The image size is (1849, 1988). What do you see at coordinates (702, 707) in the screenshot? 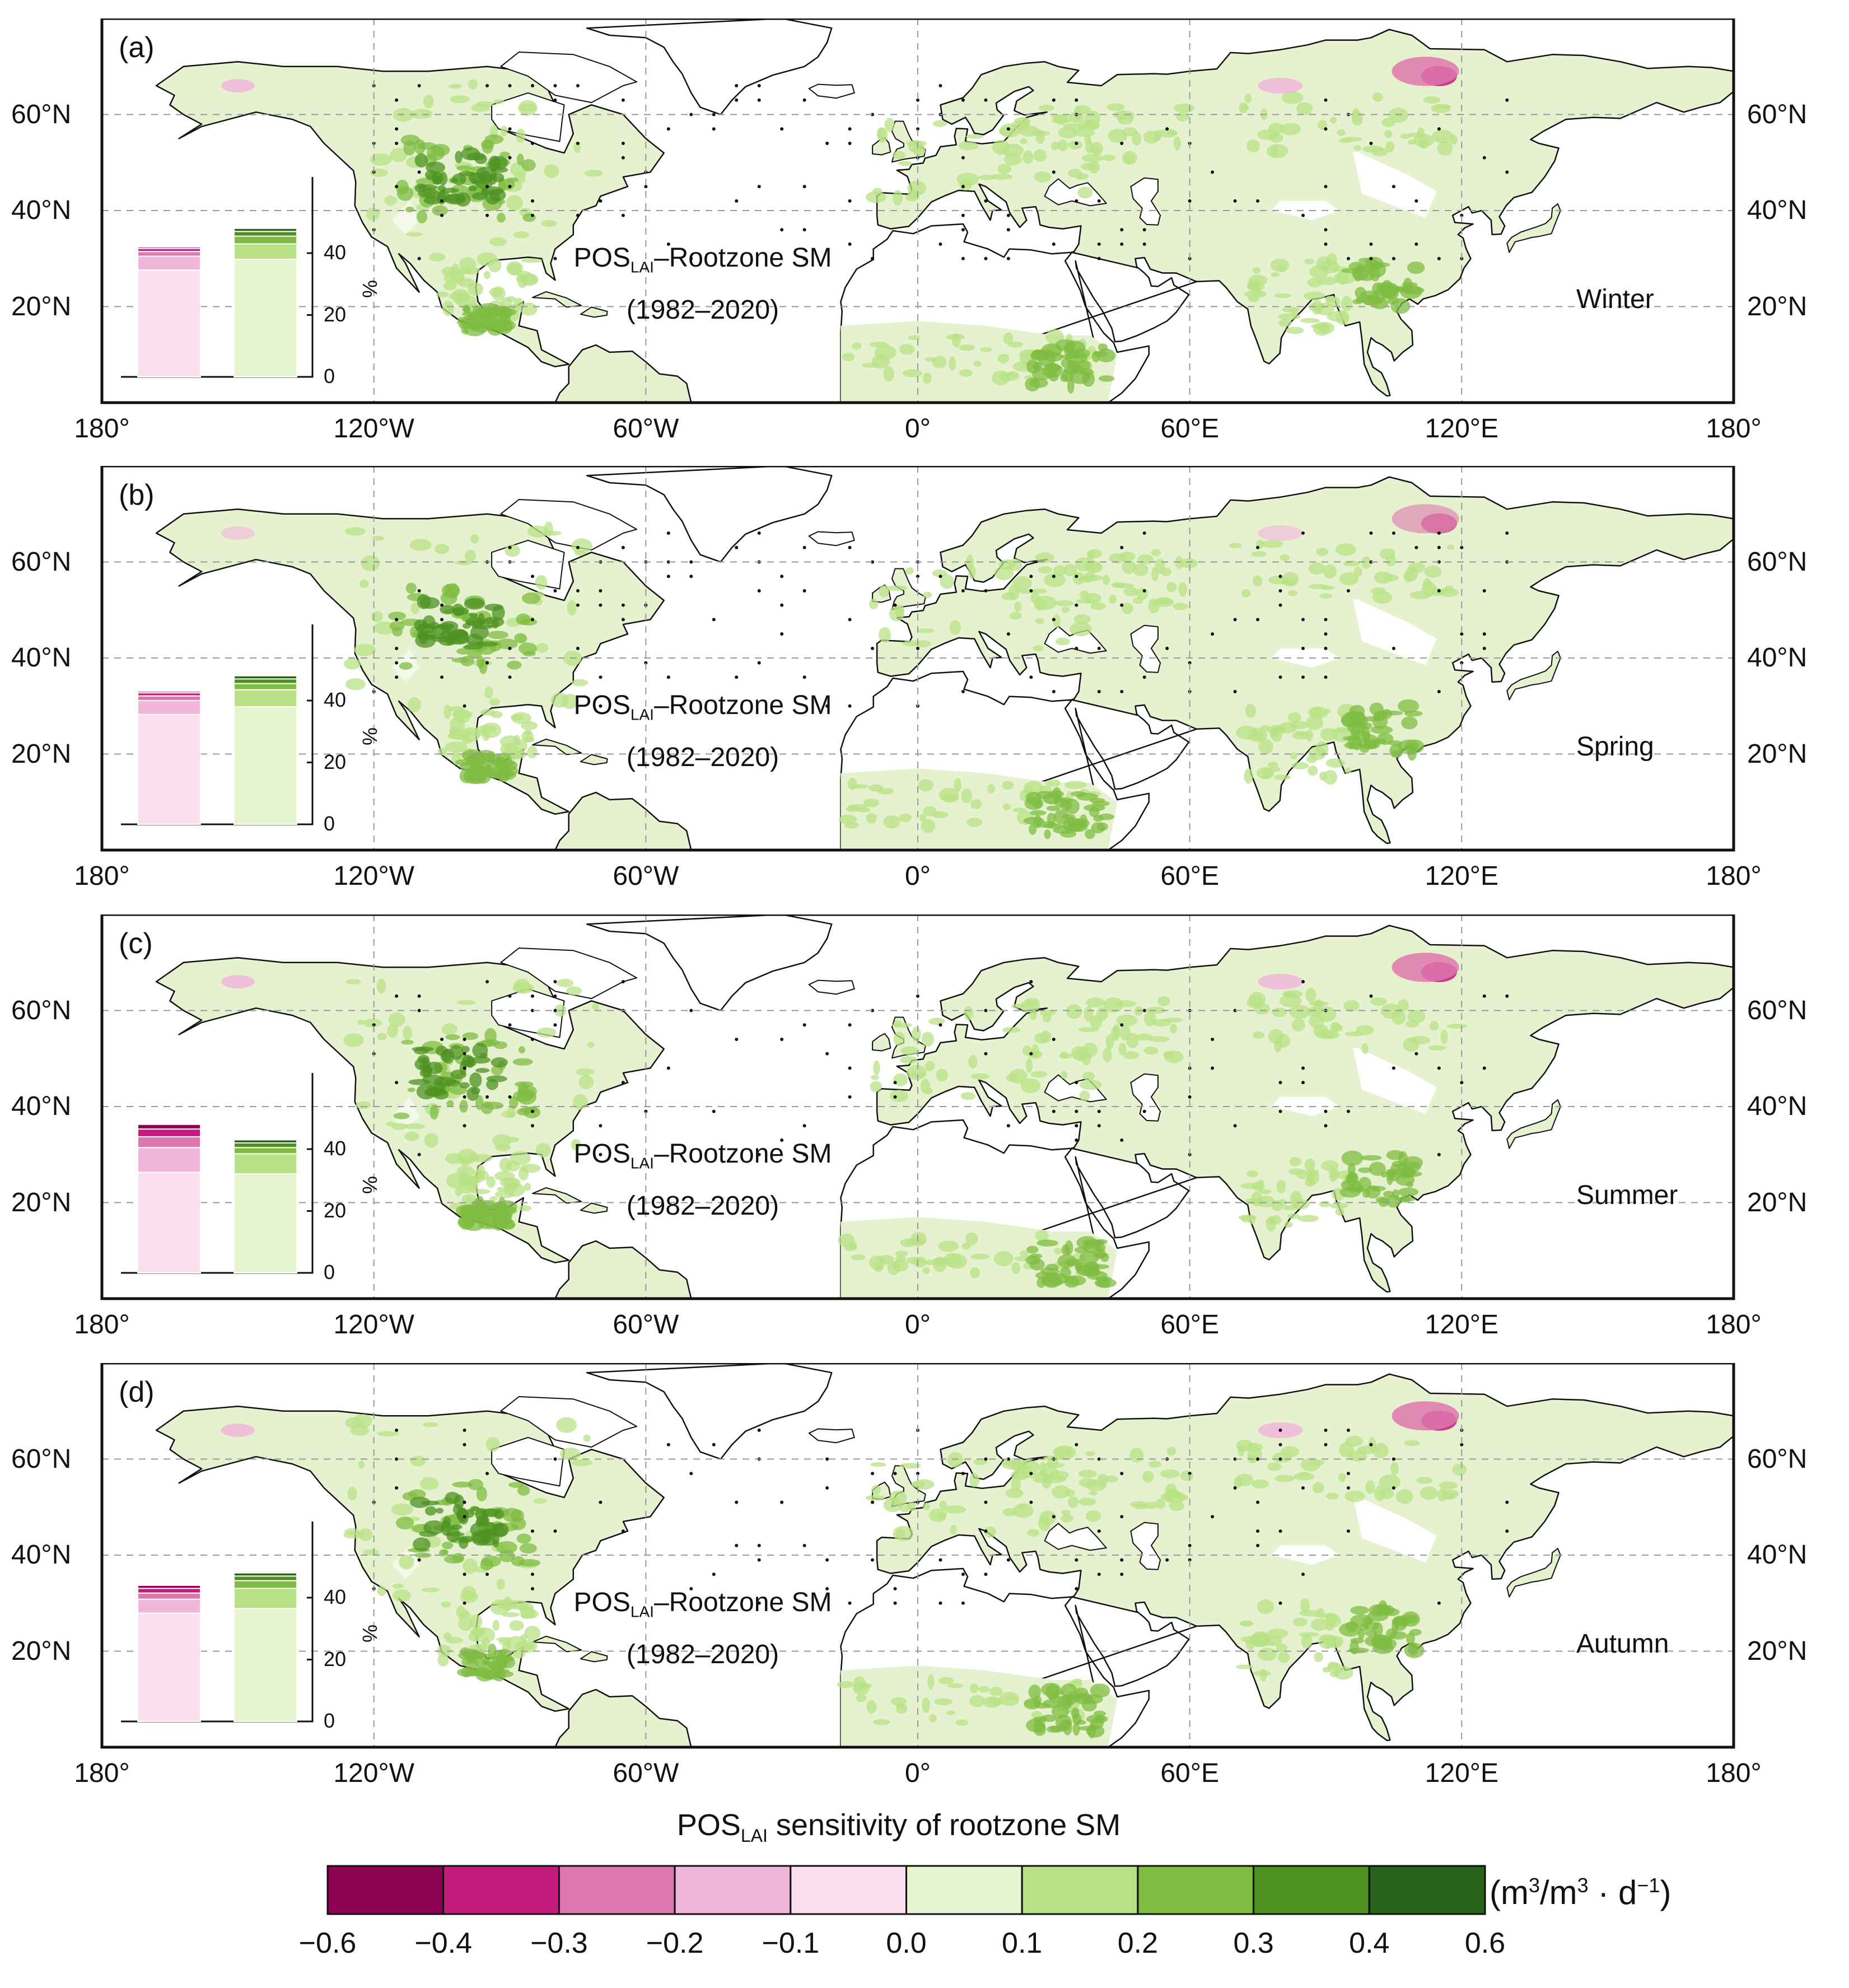
I see `annotation-line1: POSLAI–Rootzone SM` at bounding box center [702, 707].